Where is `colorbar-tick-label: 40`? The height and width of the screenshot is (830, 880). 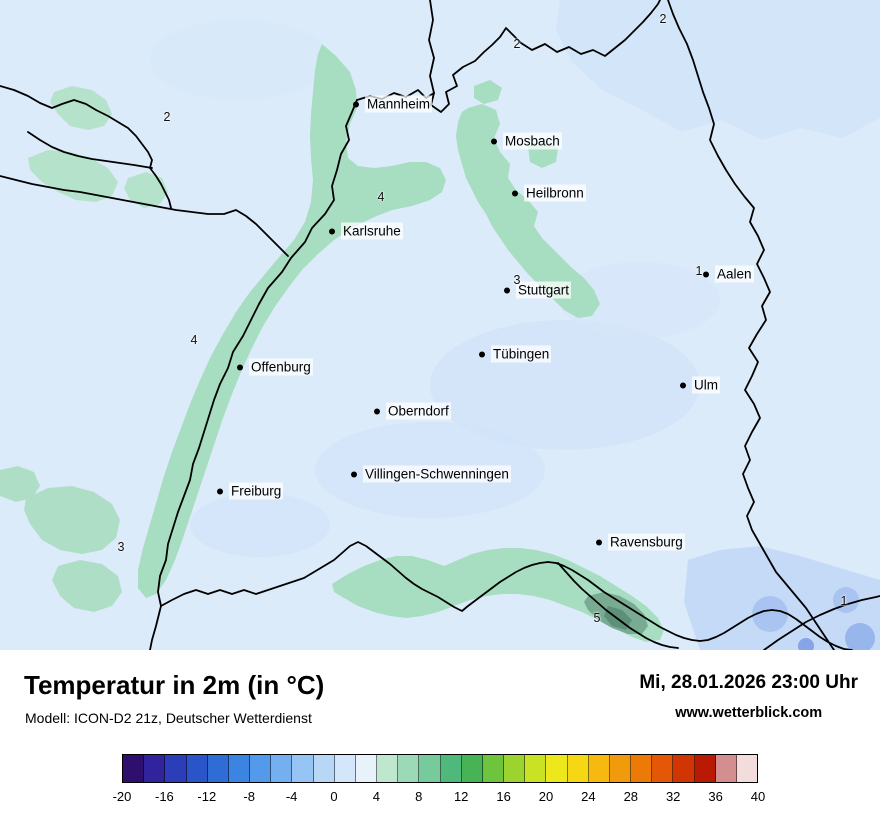
colorbar-tick-label: 40 is located at coordinates (758, 796).